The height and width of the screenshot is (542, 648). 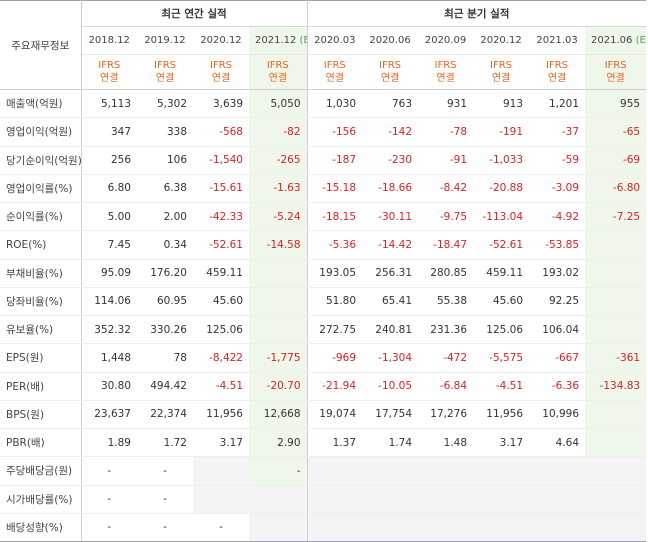 I want to click on quarter-value-cell: -14.42, so click(x=390, y=245).